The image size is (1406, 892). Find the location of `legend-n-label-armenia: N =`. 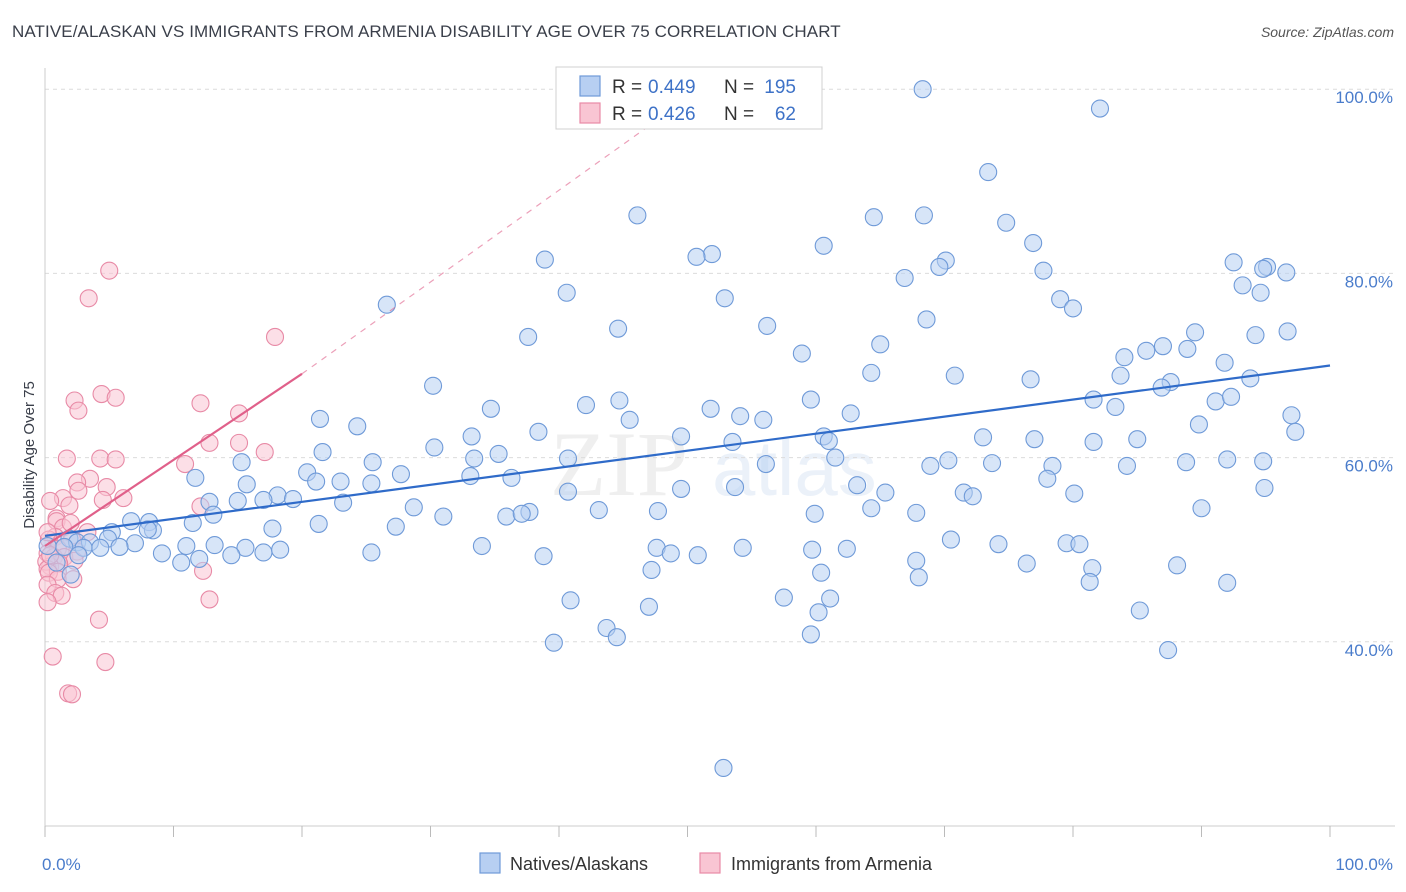

legend-n-label-armenia: N = is located at coordinates (739, 114).